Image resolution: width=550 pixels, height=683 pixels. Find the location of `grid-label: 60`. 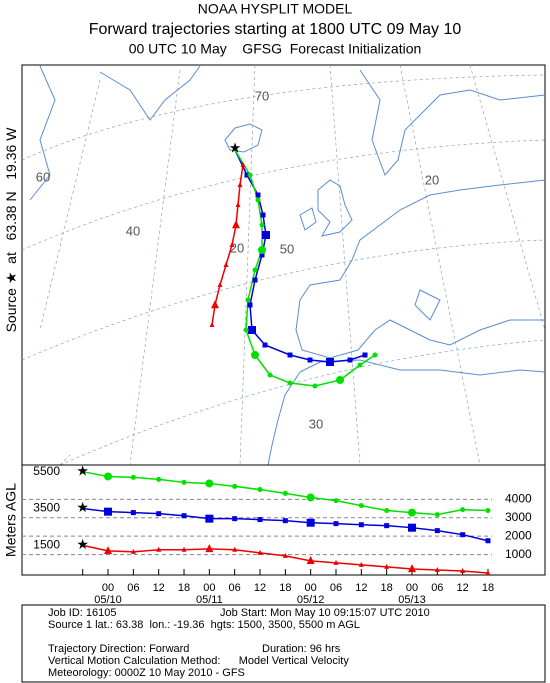

grid-label: 60 is located at coordinates (43, 176).